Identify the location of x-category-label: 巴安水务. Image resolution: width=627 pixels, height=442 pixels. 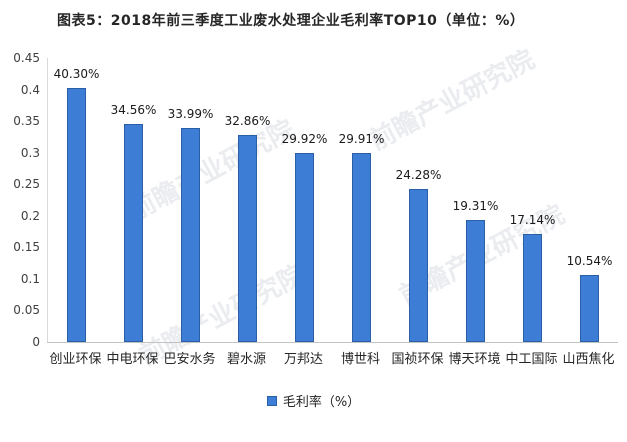
(189, 359).